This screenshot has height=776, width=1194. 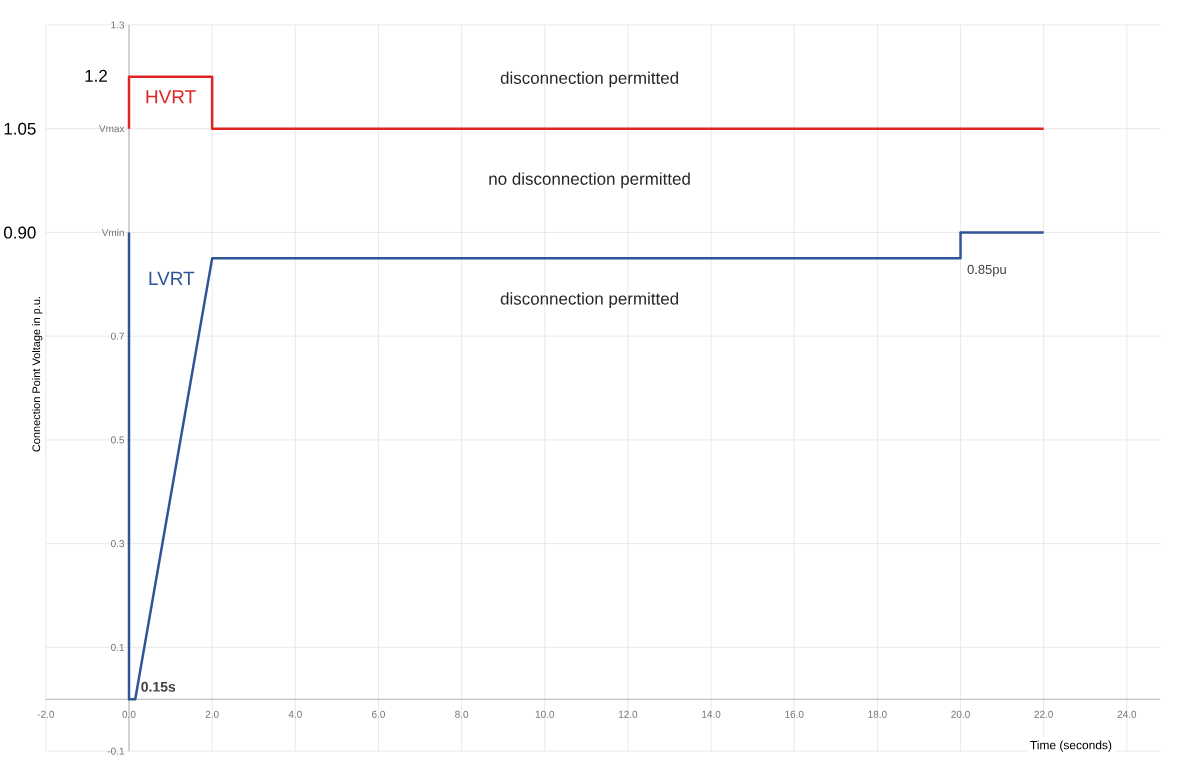 What do you see at coordinates (711, 714) in the screenshot?
I see `x-tick-label: 14.0` at bounding box center [711, 714].